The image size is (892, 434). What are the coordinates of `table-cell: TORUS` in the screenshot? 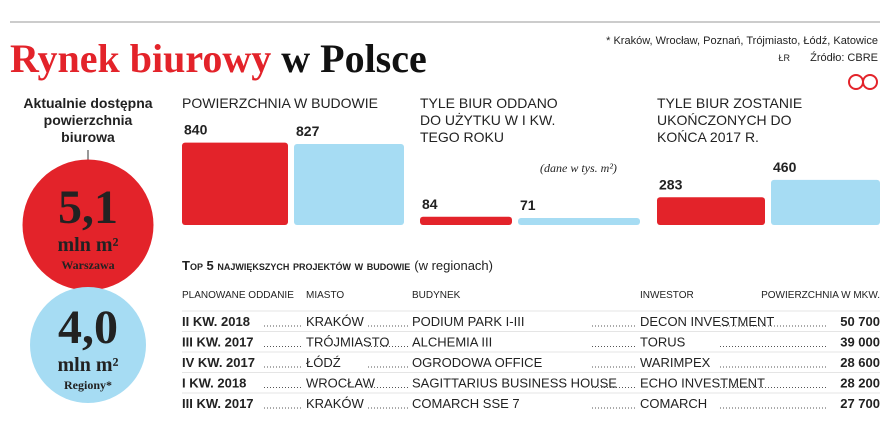 It's located at (663, 342).